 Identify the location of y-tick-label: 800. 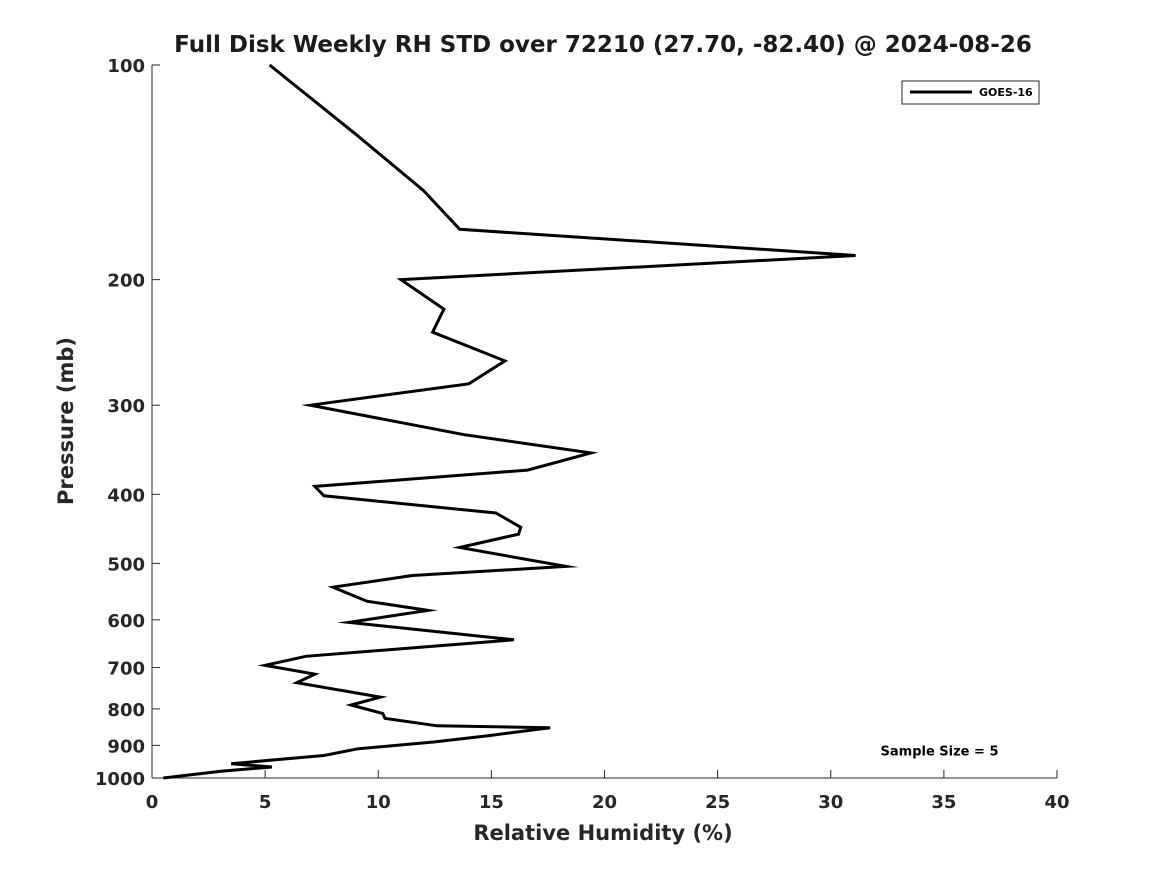
(126, 710).